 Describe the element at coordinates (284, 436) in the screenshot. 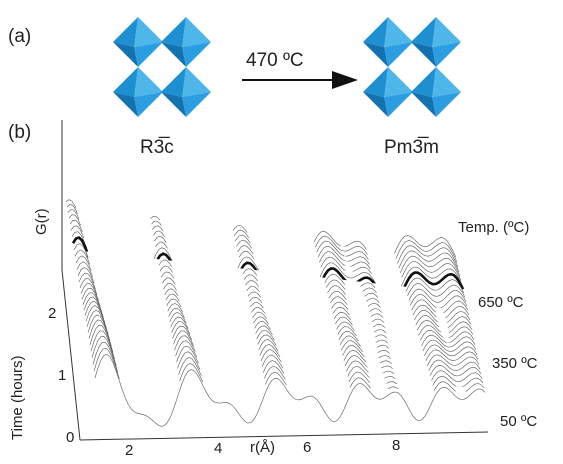

I see `r-axis` at that location.